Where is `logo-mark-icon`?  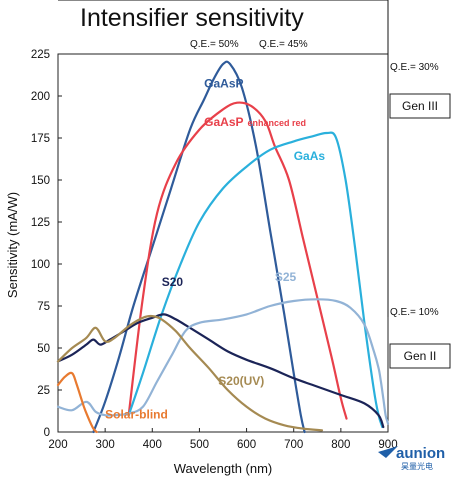 logo-mark-icon is located at coordinates (388, 452).